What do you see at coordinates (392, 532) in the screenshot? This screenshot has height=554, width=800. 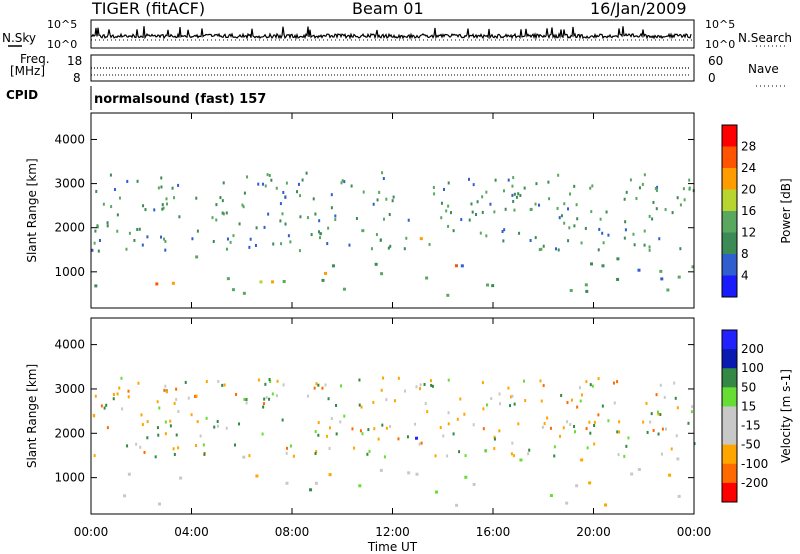 I see `x-tick-label: 12:00` at bounding box center [392, 532].